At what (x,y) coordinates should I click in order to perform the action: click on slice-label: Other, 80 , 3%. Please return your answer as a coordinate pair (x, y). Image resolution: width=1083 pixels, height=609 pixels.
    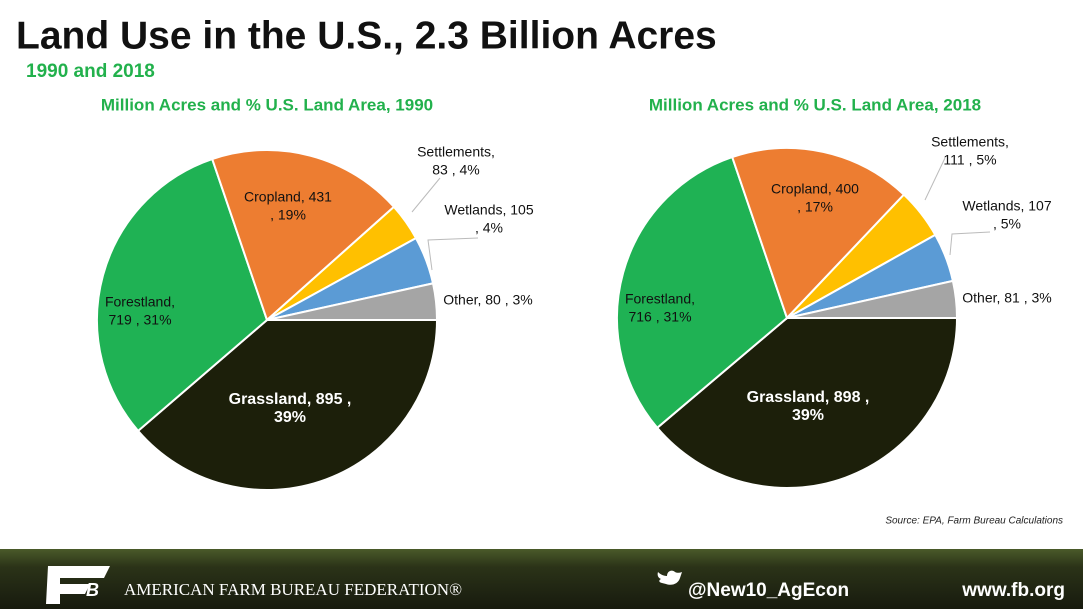
    Looking at the image, I should click on (488, 300).